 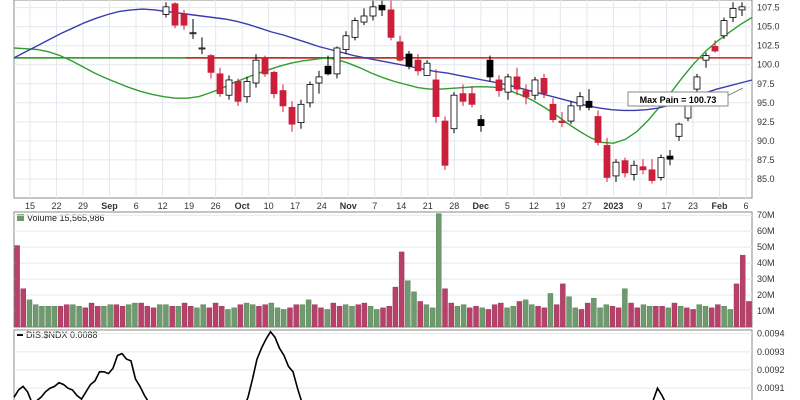 I want to click on x-tick-label: 5, so click(x=507, y=206).